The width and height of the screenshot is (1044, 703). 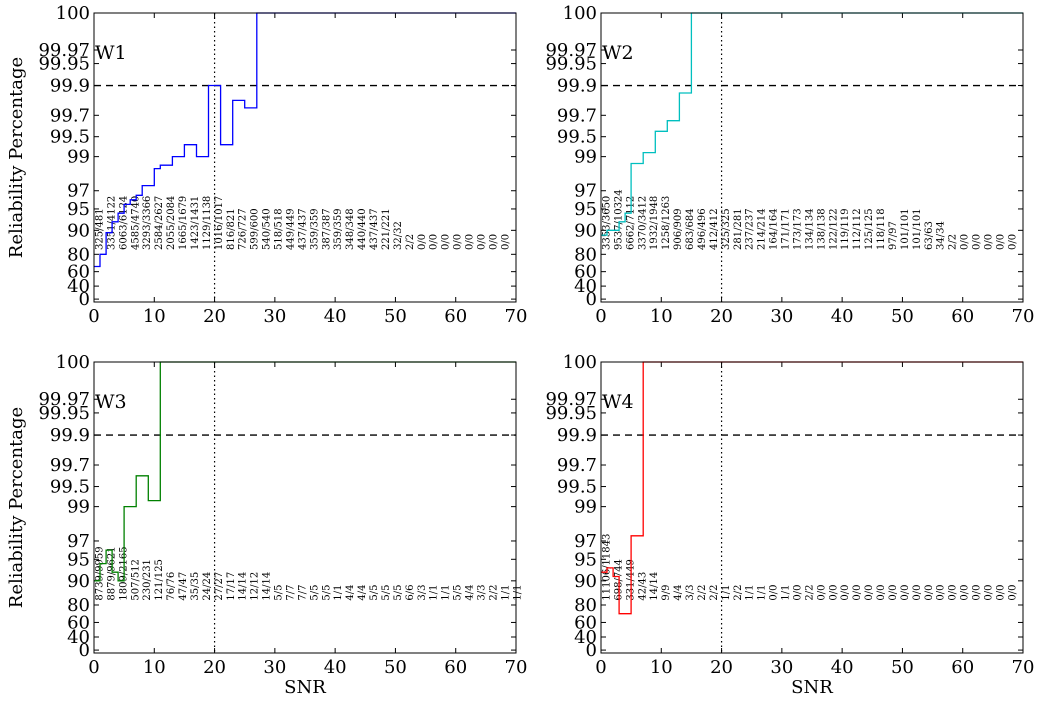 What do you see at coordinates (78, 272) in the screenshot?
I see `y-tick-label: 60` at bounding box center [78, 272].